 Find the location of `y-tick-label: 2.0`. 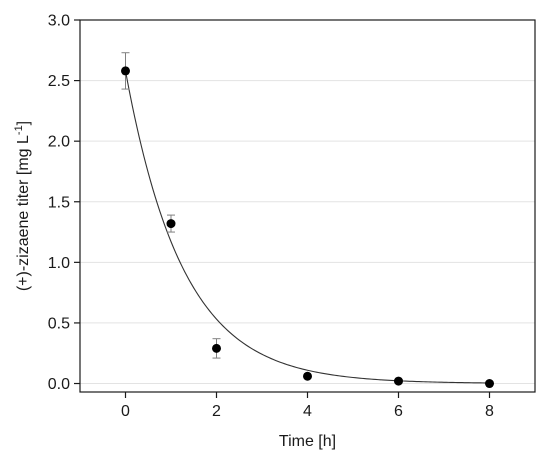

y-tick-label: 2.0 is located at coordinates (59, 142).